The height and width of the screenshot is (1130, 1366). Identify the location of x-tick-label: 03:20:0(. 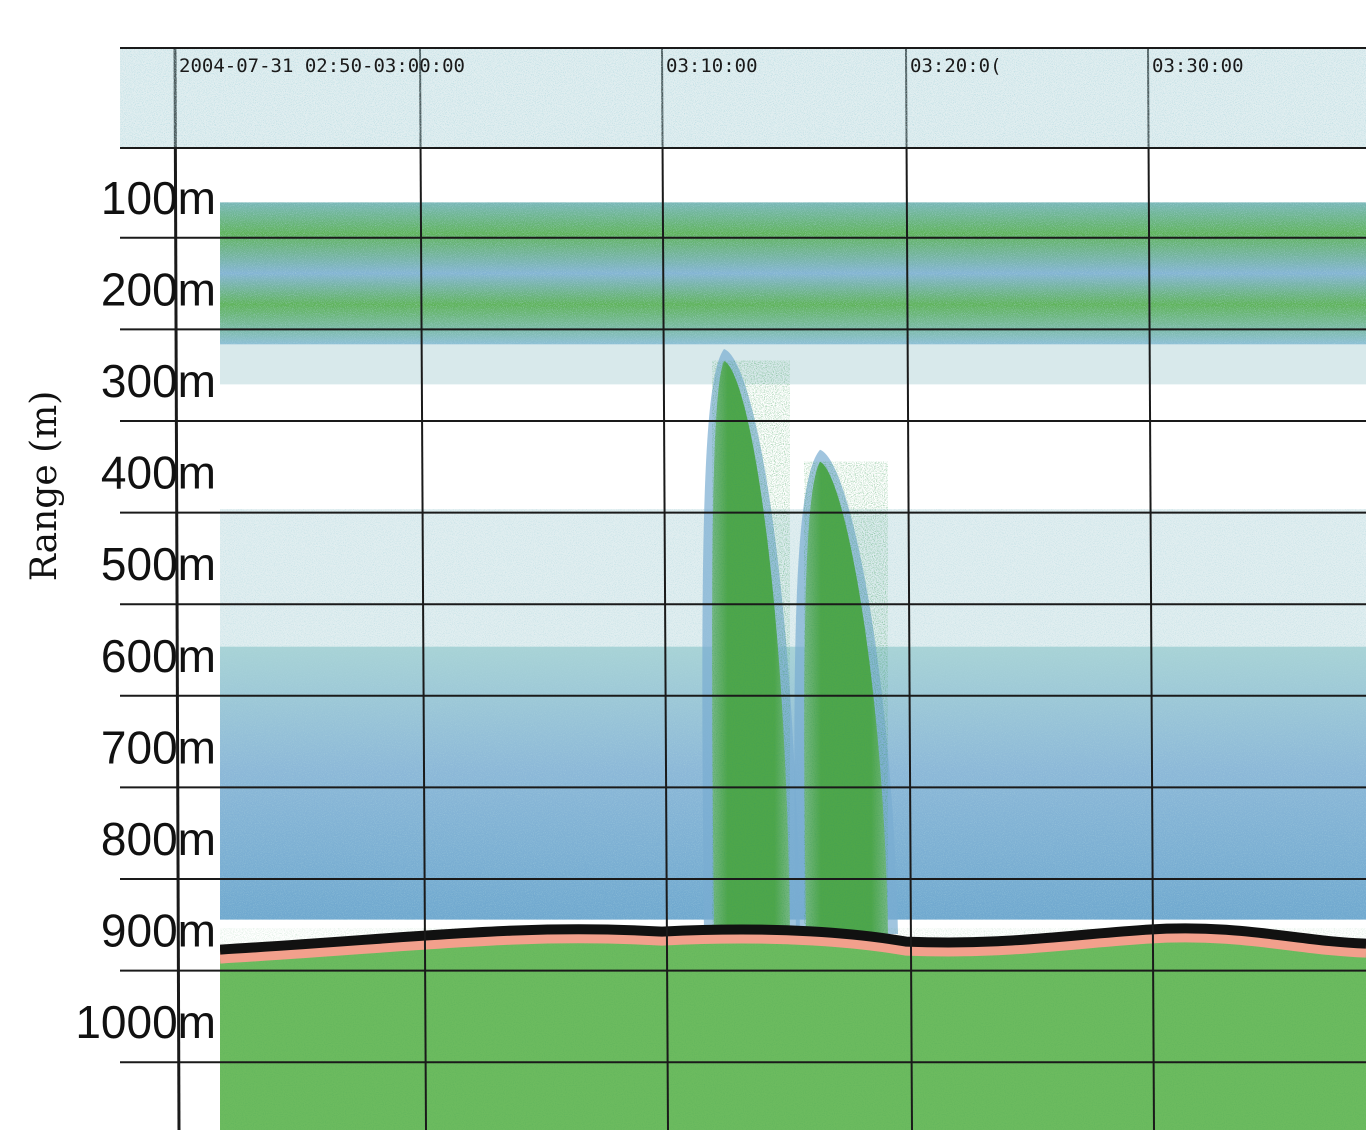
(956, 66).